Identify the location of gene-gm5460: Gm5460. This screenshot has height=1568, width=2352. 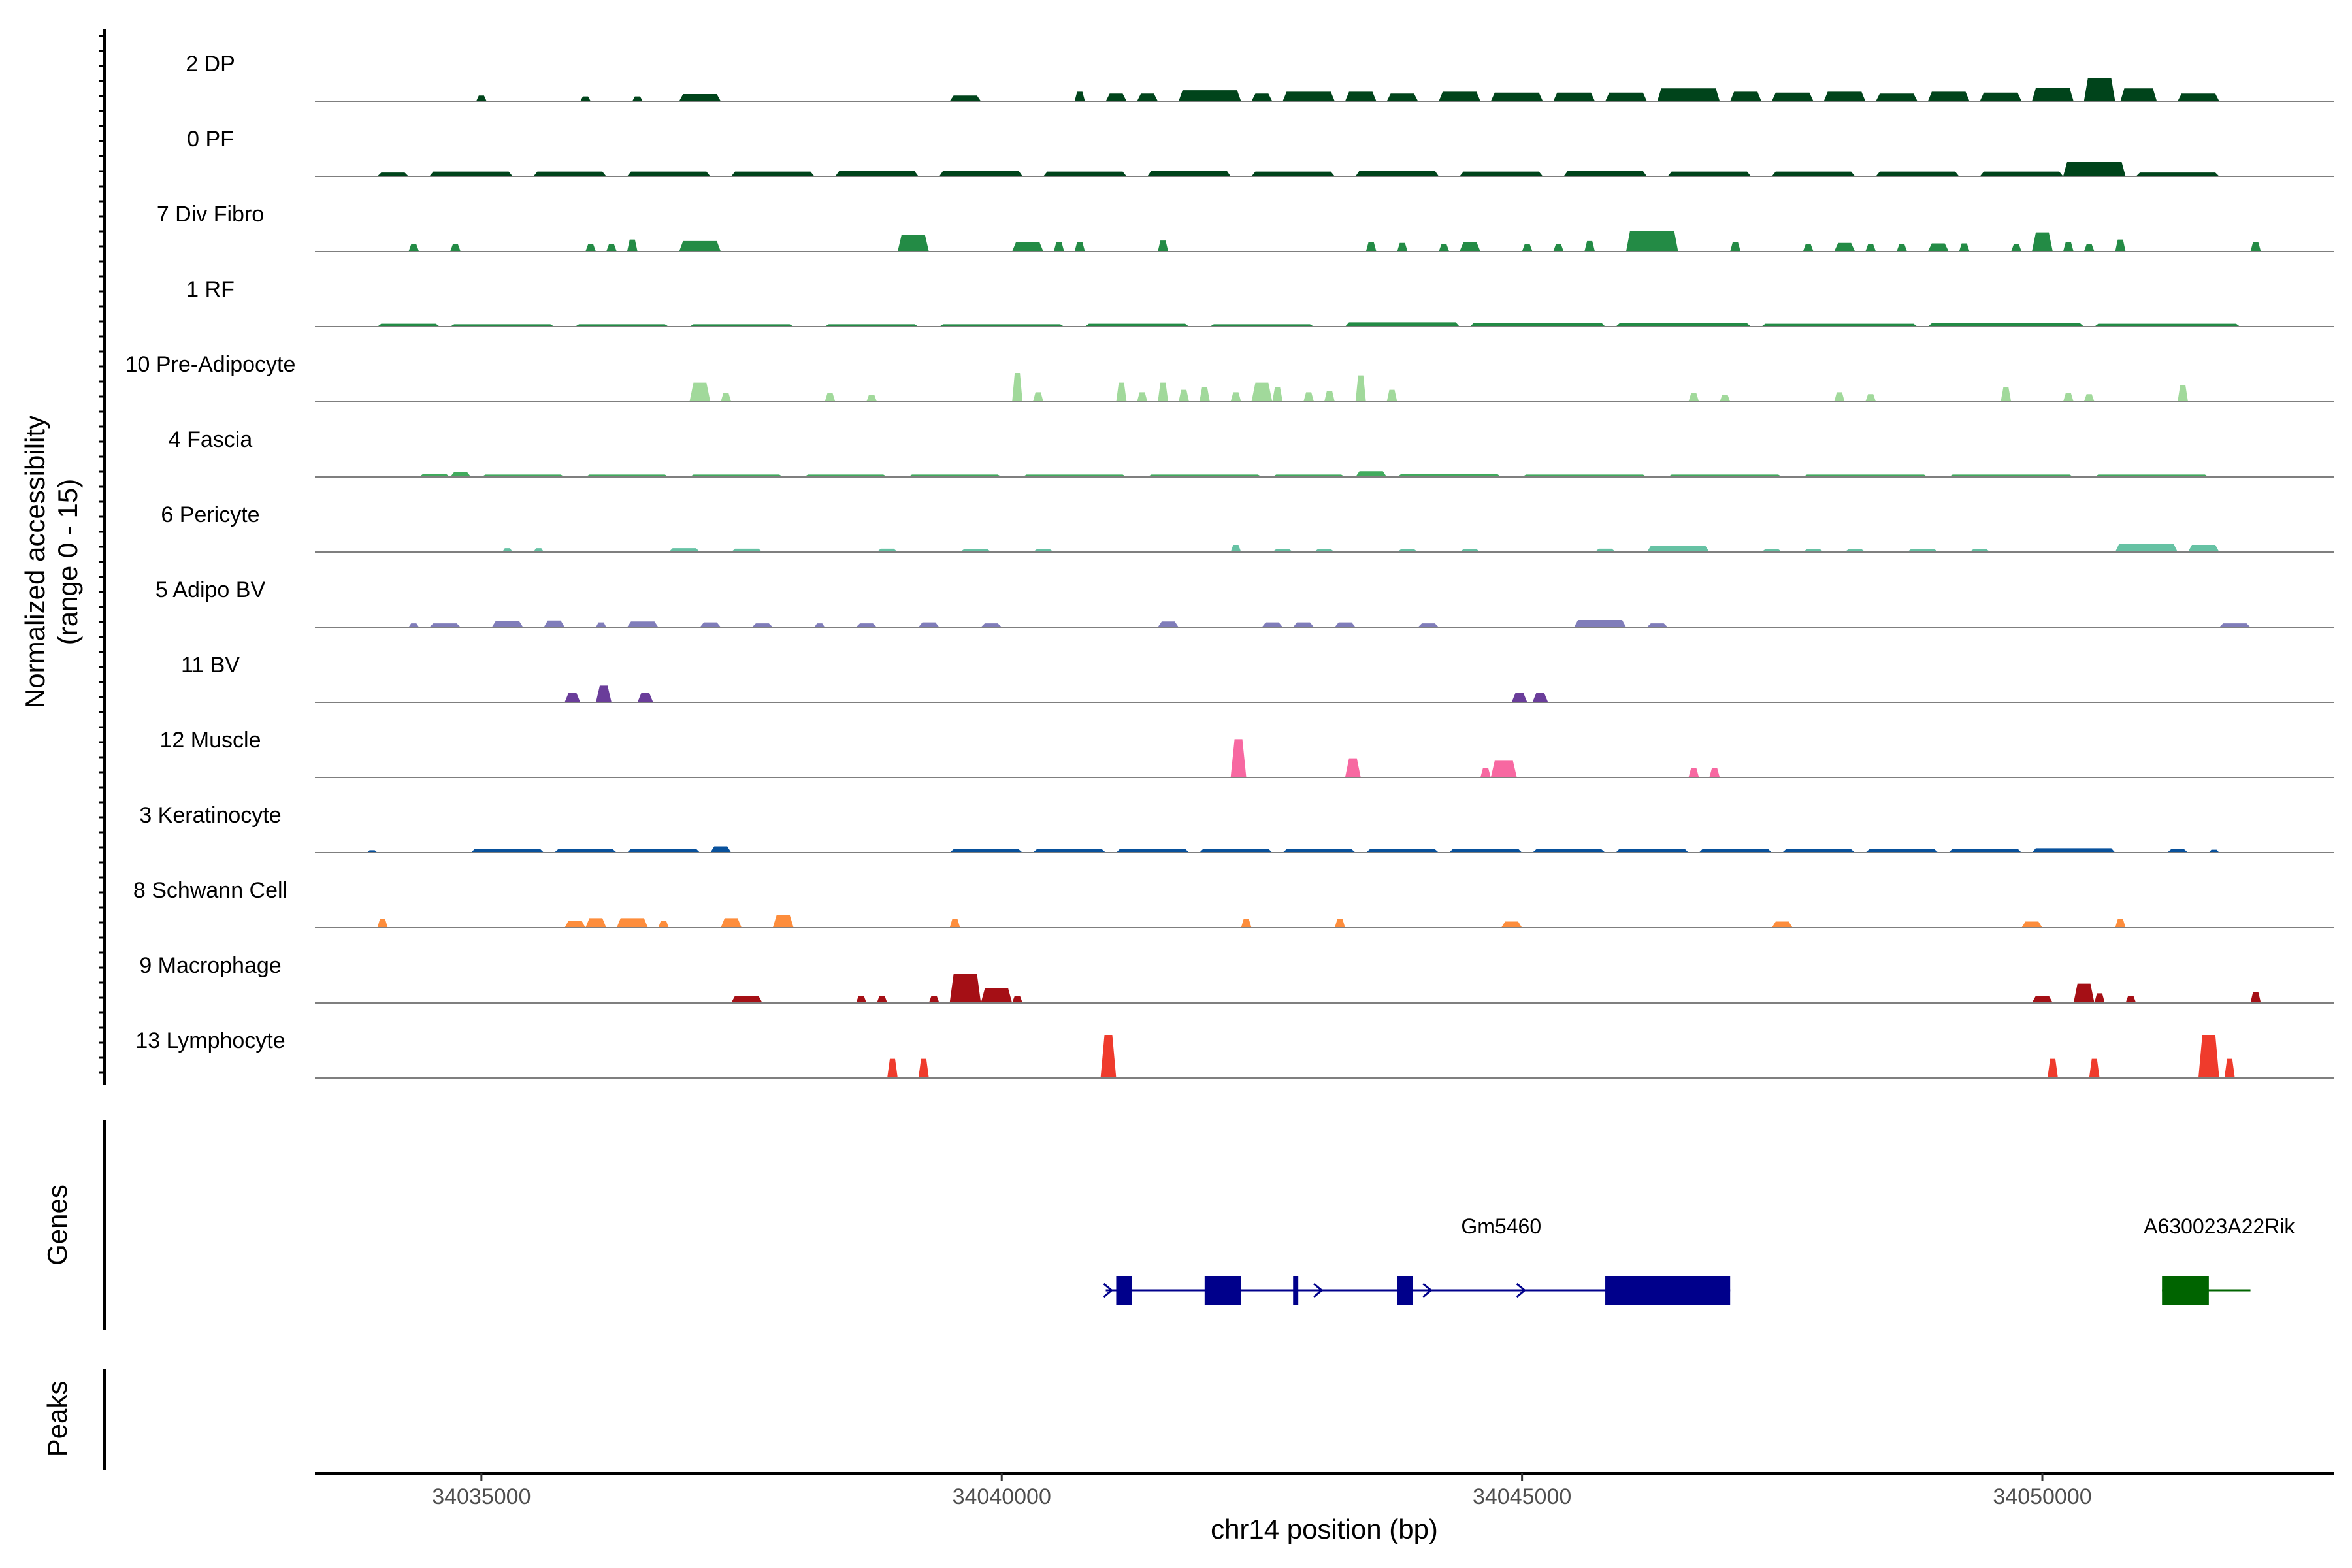
(1417, 1260).